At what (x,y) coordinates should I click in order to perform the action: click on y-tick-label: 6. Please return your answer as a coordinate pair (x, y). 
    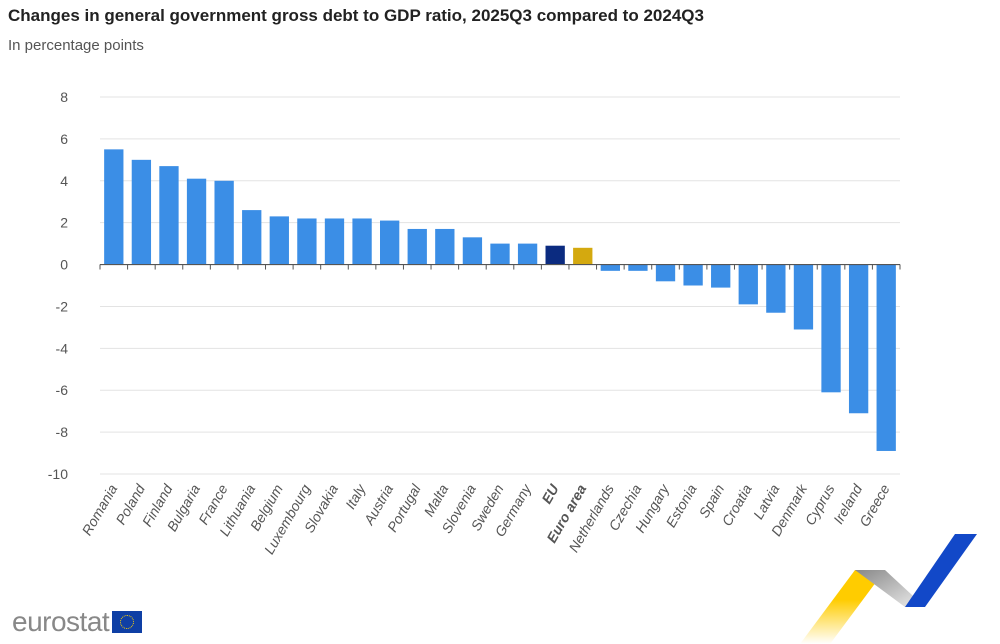
    Looking at the image, I should click on (64, 139).